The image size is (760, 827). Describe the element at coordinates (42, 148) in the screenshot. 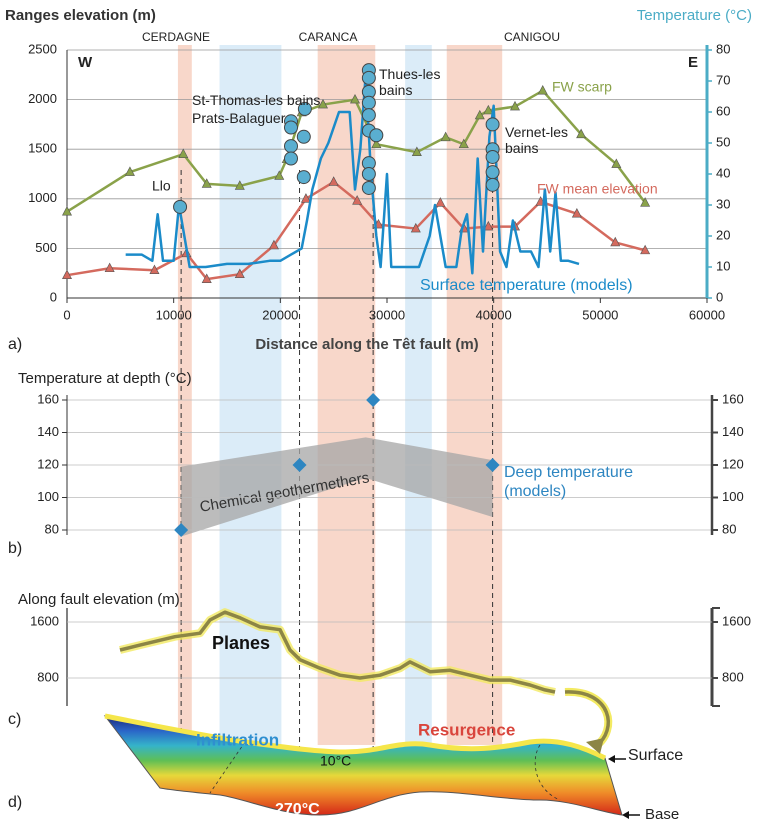

I see `y-tick-label: 1500` at that location.